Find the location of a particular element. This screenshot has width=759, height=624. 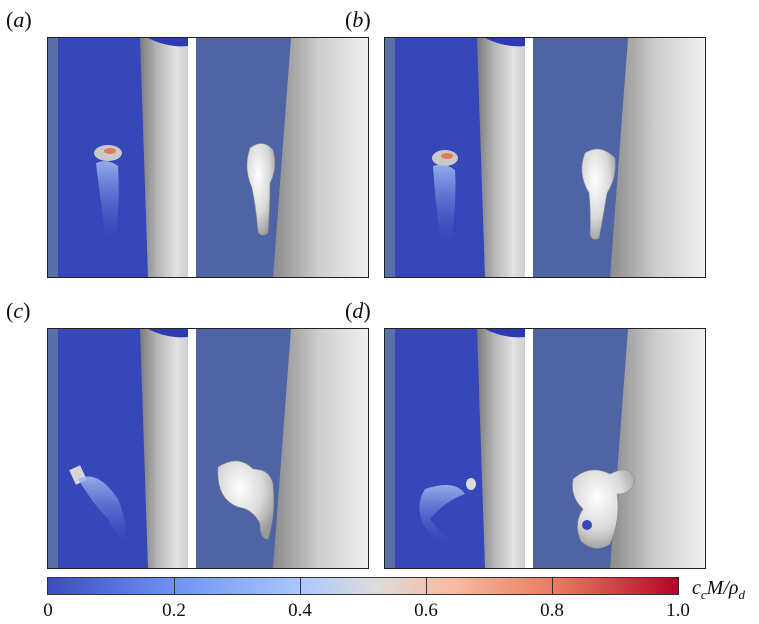

colorbar-tick-label-0.6: 0.6 is located at coordinates (426, 610).